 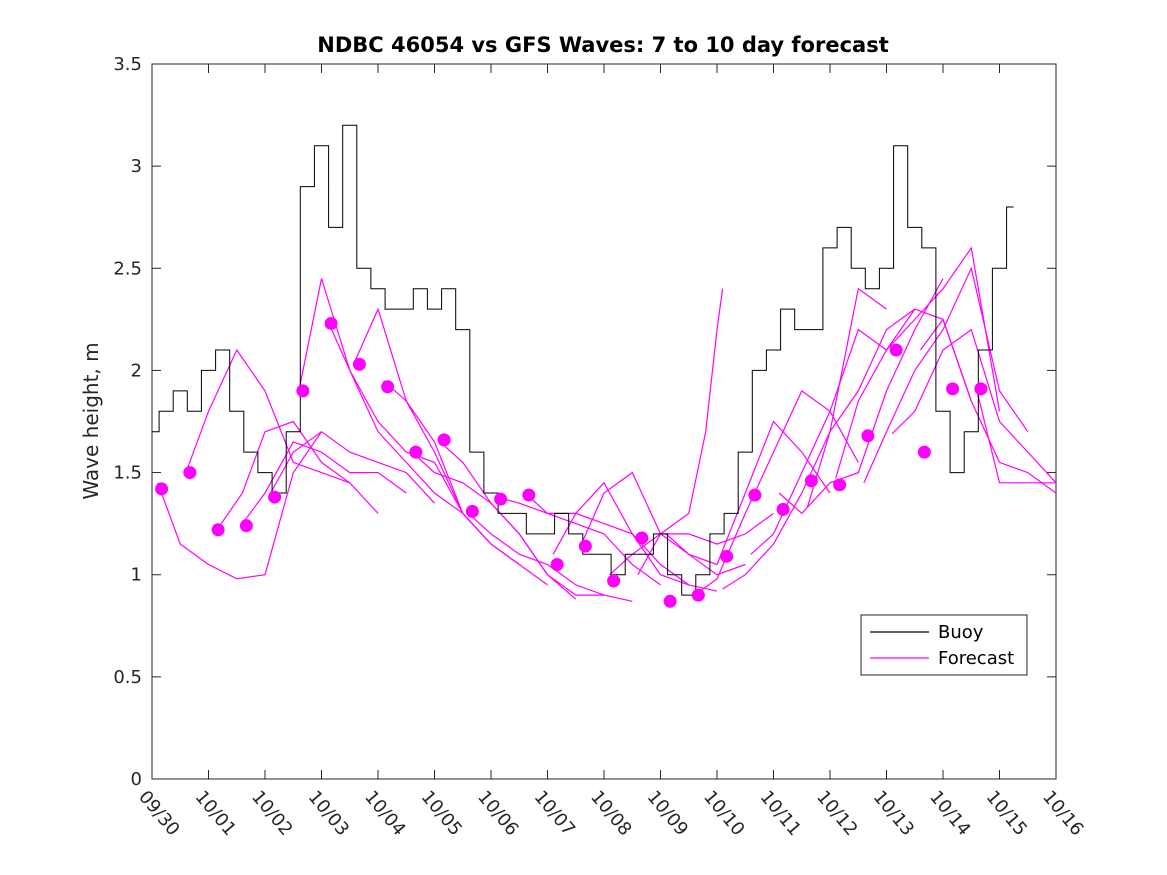 What do you see at coordinates (136, 575) in the screenshot?
I see `y-tick-label: 1` at bounding box center [136, 575].